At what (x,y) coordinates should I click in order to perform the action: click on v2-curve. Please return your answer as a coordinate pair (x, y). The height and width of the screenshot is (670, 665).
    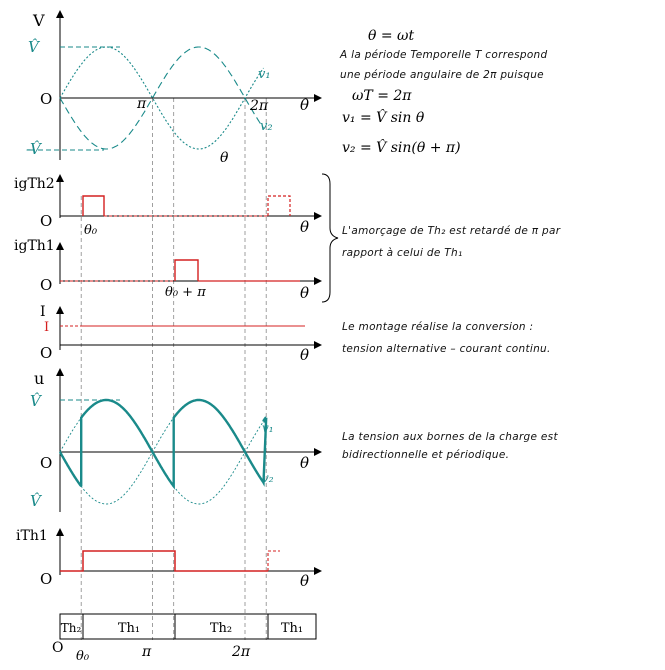
    Looking at the image, I should click on (161, 98).